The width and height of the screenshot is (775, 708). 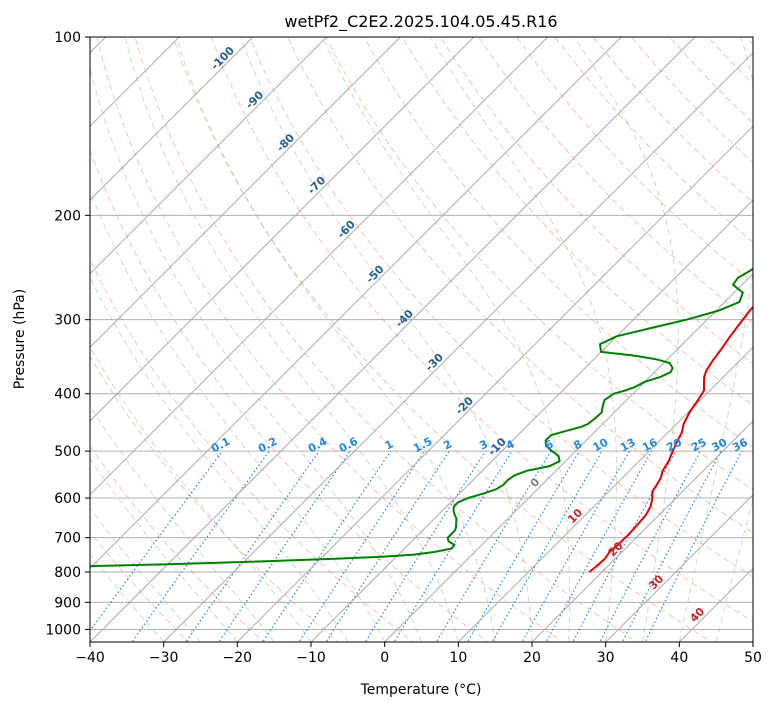 I want to click on x-axis-label: Temperature (°C), so click(x=421, y=690).